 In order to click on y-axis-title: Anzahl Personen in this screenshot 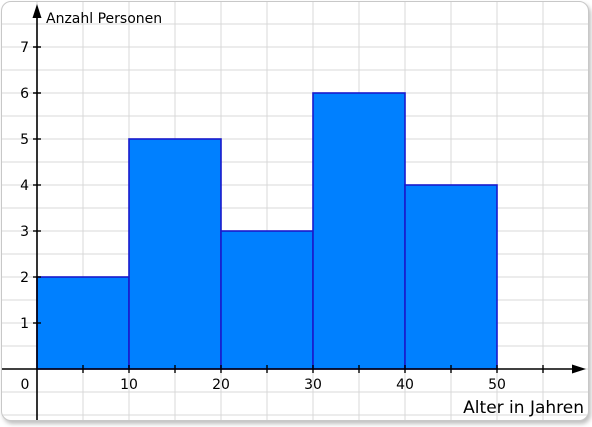, I will do `click(104, 19)`.